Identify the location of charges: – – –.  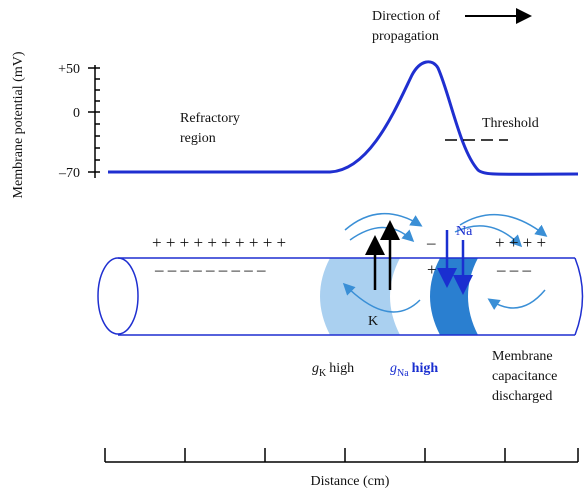
(514, 269).